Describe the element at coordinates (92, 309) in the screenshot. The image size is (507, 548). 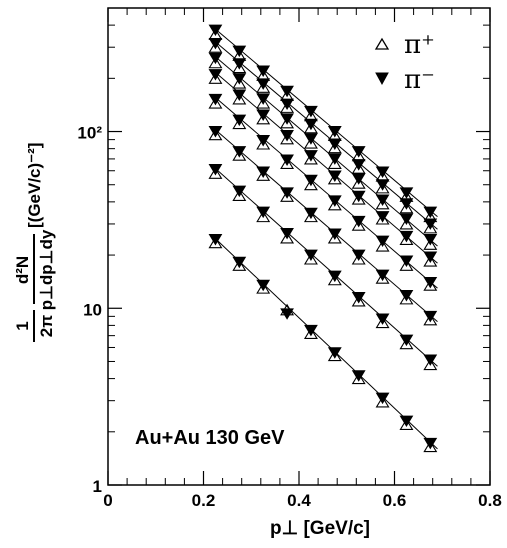
I see `y-tick-label: 10` at that location.